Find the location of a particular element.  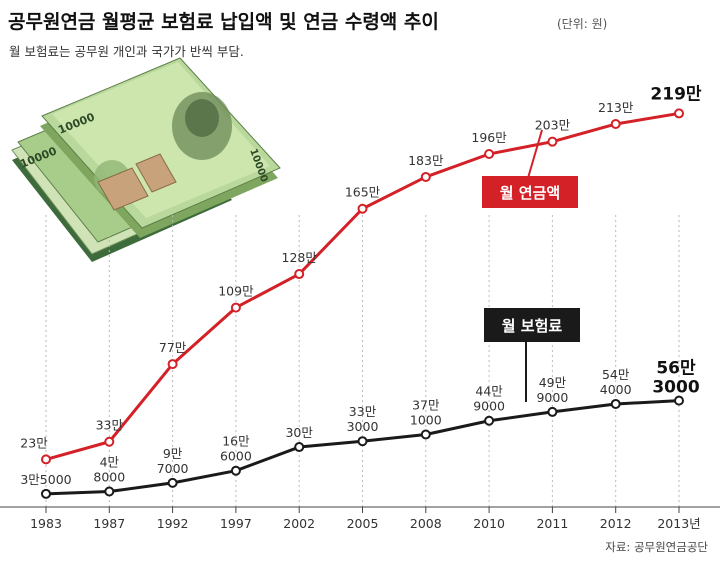

premium-value-label: 1000 is located at coordinates (426, 420).